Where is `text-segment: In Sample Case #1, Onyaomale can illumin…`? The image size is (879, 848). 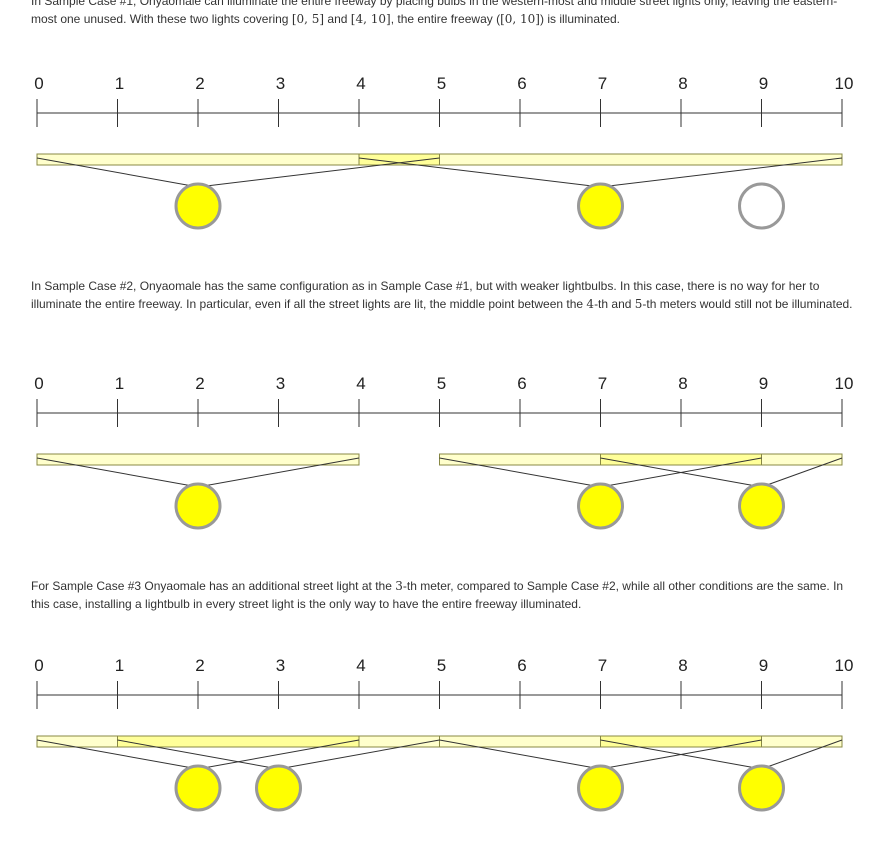
text-segment: In Sample Case #1, Onyaomale can illumin… is located at coordinates (434, 13).